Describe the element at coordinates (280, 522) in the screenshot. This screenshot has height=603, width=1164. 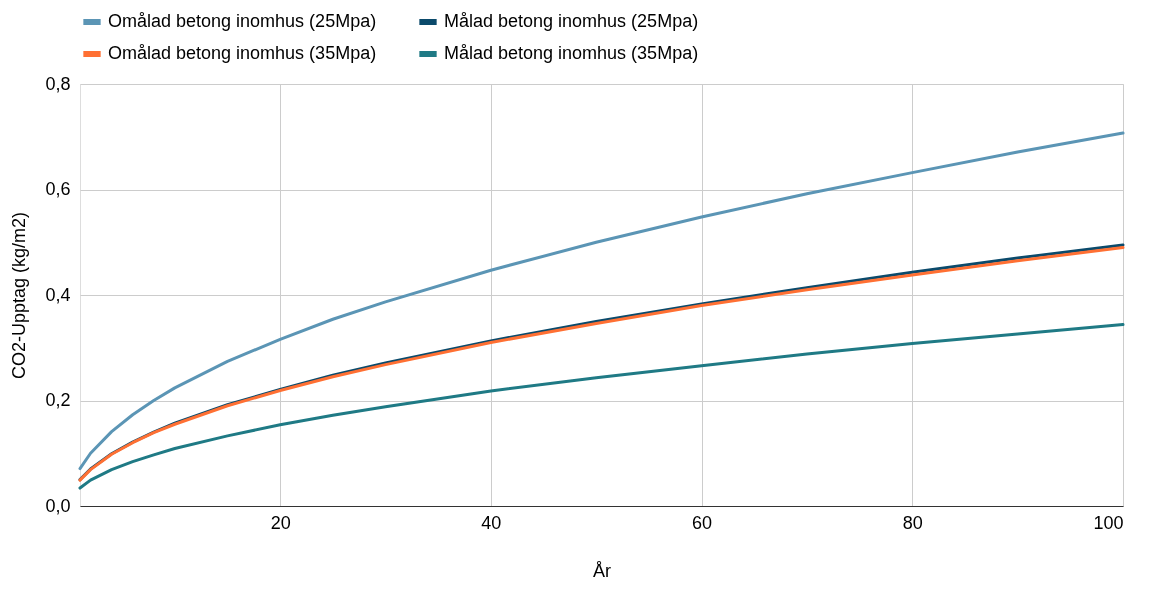
I see `x-tick-label: 20` at that location.